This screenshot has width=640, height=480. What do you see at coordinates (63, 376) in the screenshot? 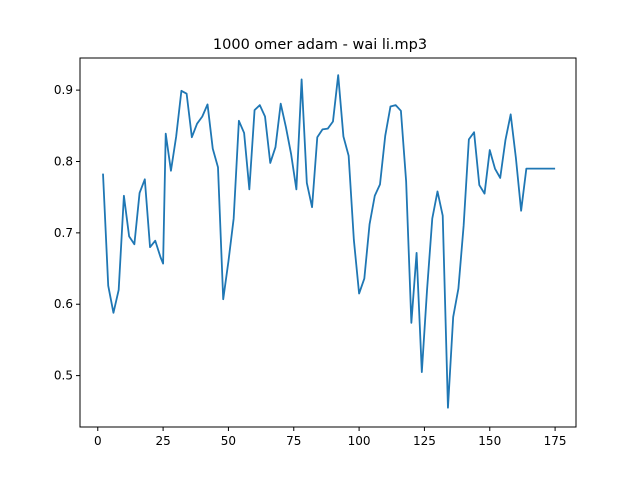
I see `y-tick-label: 0.5` at bounding box center [63, 376].